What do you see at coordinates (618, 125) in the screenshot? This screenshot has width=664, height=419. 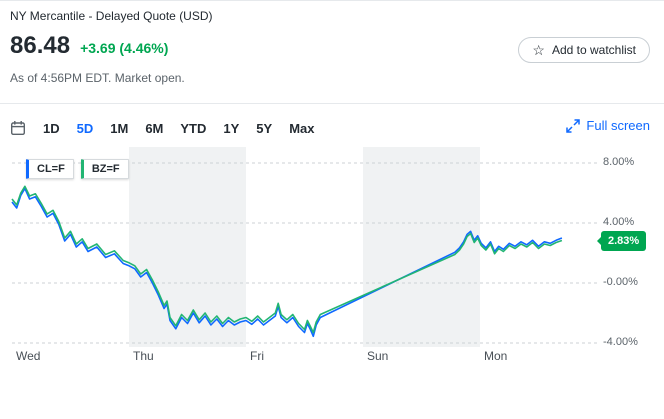 I see `fullscreen-label: Full screen` at bounding box center [618, 125].